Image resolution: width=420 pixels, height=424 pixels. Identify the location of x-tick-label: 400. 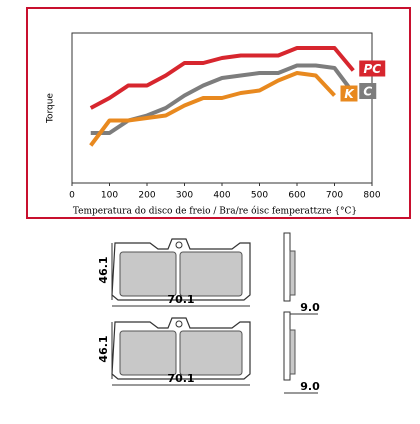
(221, 196).